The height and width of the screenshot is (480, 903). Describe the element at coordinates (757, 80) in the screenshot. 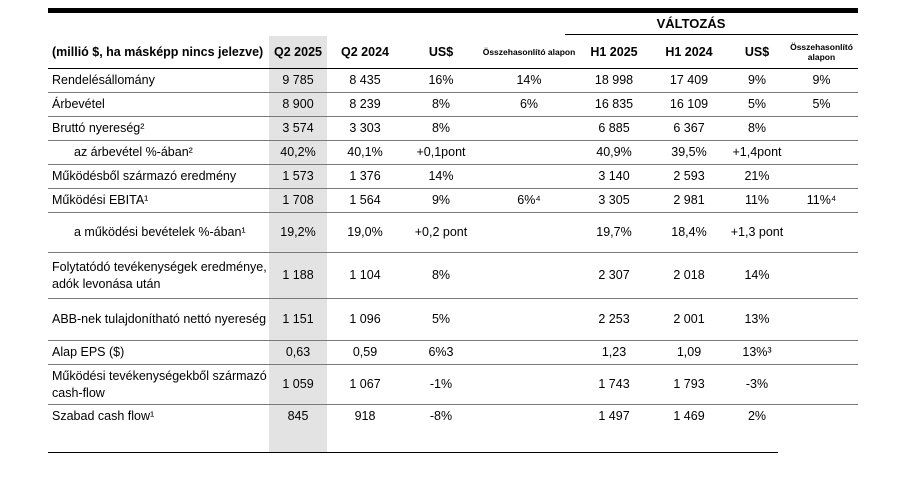

I see `cell-usd-h: 9%` at that location.